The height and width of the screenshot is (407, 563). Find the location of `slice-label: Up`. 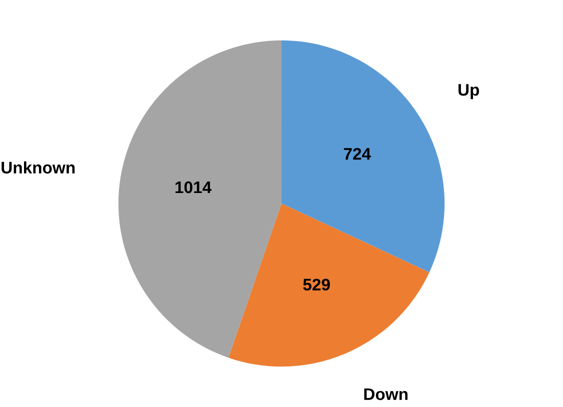

slice-label: Up is located at coordinates (469, 92).